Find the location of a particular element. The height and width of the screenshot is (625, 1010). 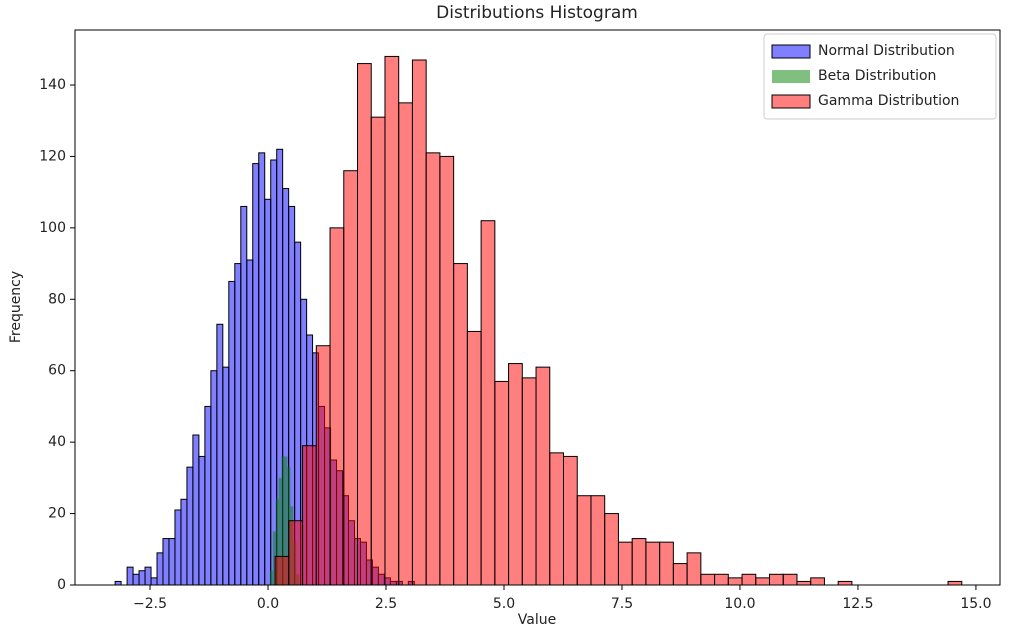

y-tick-label: 100 is located at coordinates (52, 228).